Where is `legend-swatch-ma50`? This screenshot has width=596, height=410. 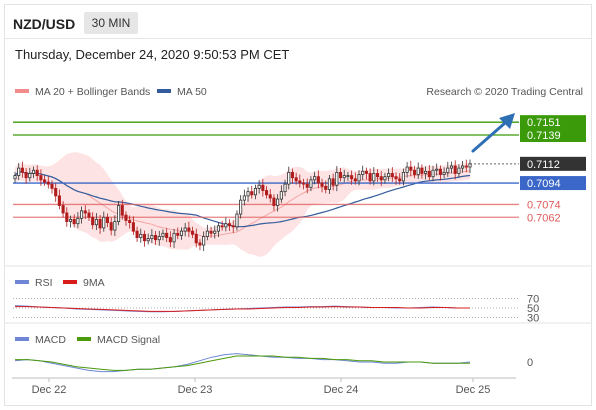 legend-swatch-ma50 is located at coordinates (164, 91).